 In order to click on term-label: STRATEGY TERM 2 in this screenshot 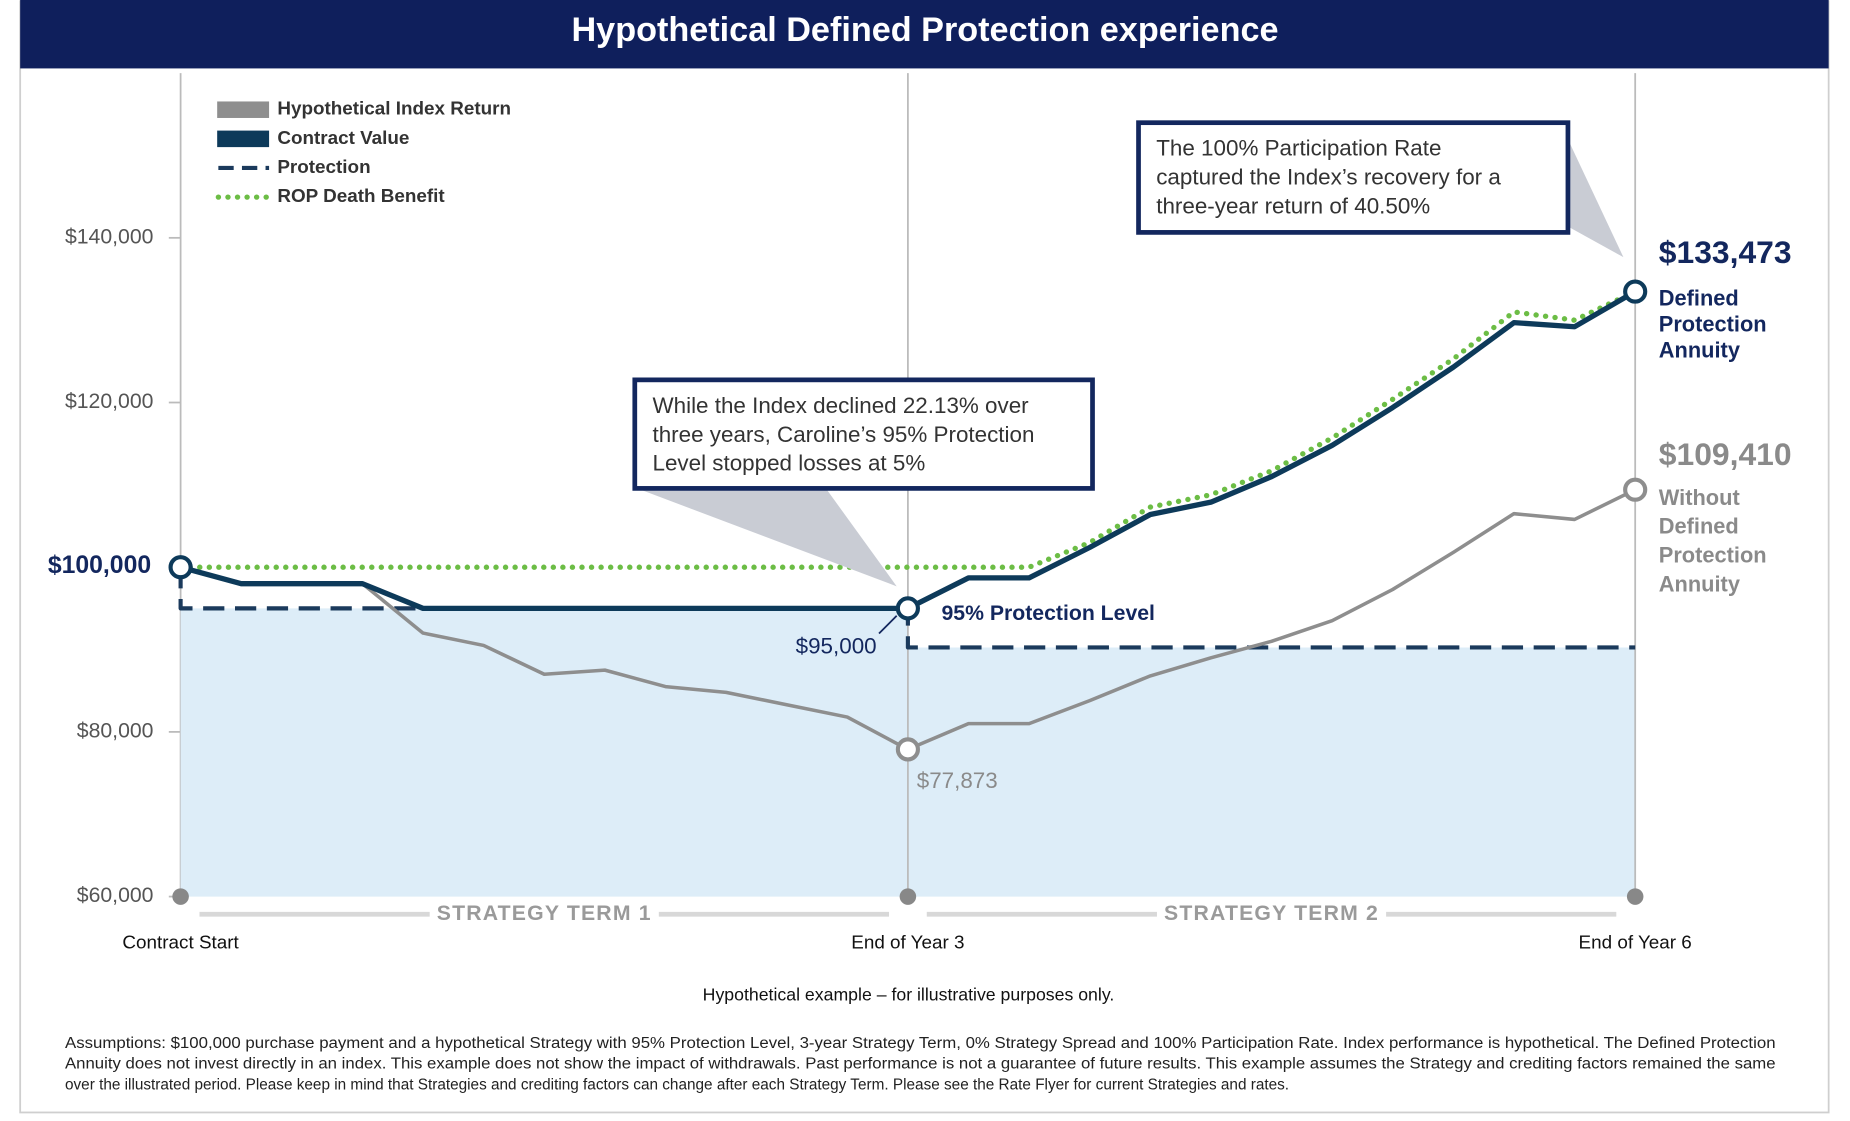, I will do `click(1271, 913)`.